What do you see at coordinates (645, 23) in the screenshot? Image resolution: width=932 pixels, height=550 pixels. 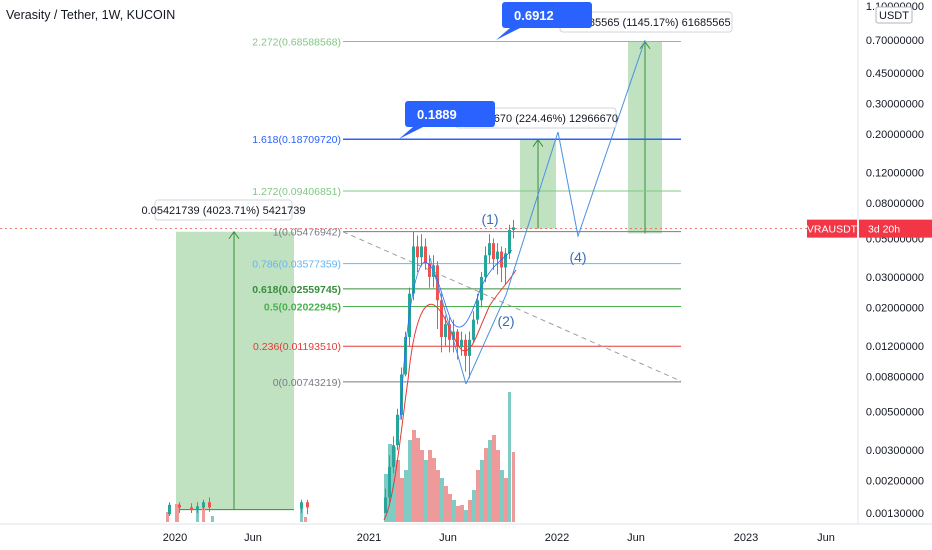 I see `measure-note-2: 0.61685565 (1145.17%) 61685565` at bounding box center [645, 23].